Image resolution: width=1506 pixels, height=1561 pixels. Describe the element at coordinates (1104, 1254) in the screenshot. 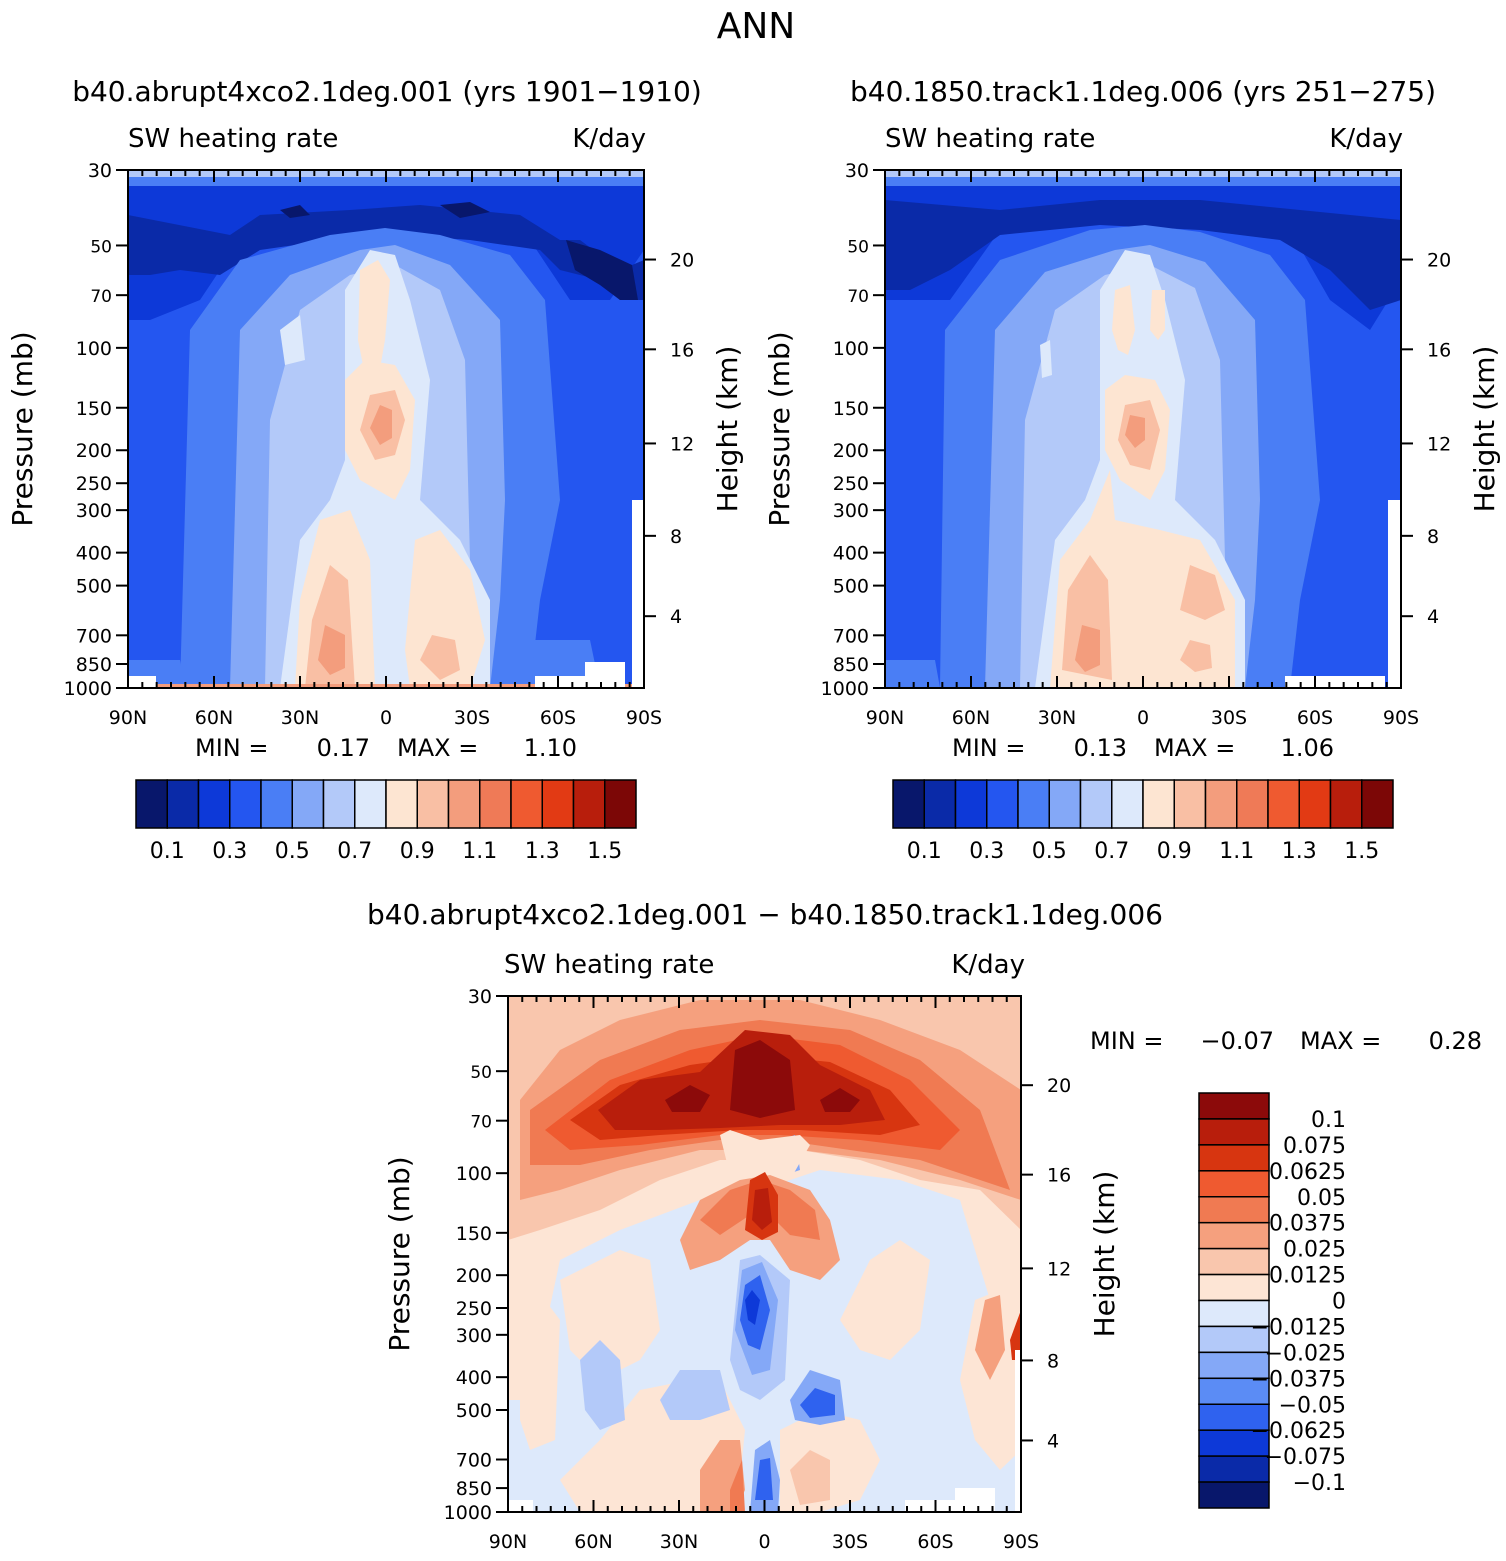

I see `panel-3-y-right-label: Height (km)` at that location.